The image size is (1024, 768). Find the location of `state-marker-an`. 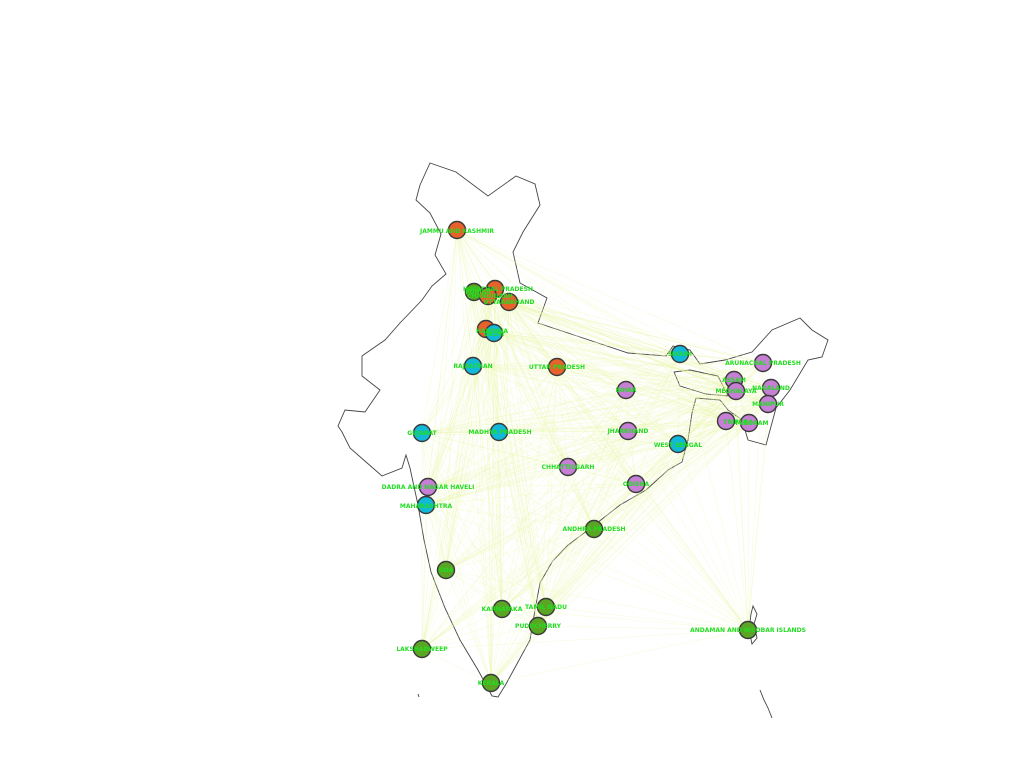

state-marker-an is located at coordinates (748, 630).